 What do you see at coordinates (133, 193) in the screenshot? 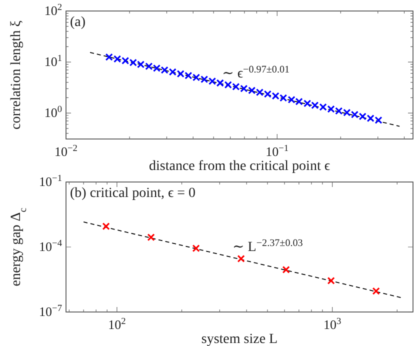
I see `chart-title: (b) critical point, ϵ = 0` at bounding box center [133, 193].